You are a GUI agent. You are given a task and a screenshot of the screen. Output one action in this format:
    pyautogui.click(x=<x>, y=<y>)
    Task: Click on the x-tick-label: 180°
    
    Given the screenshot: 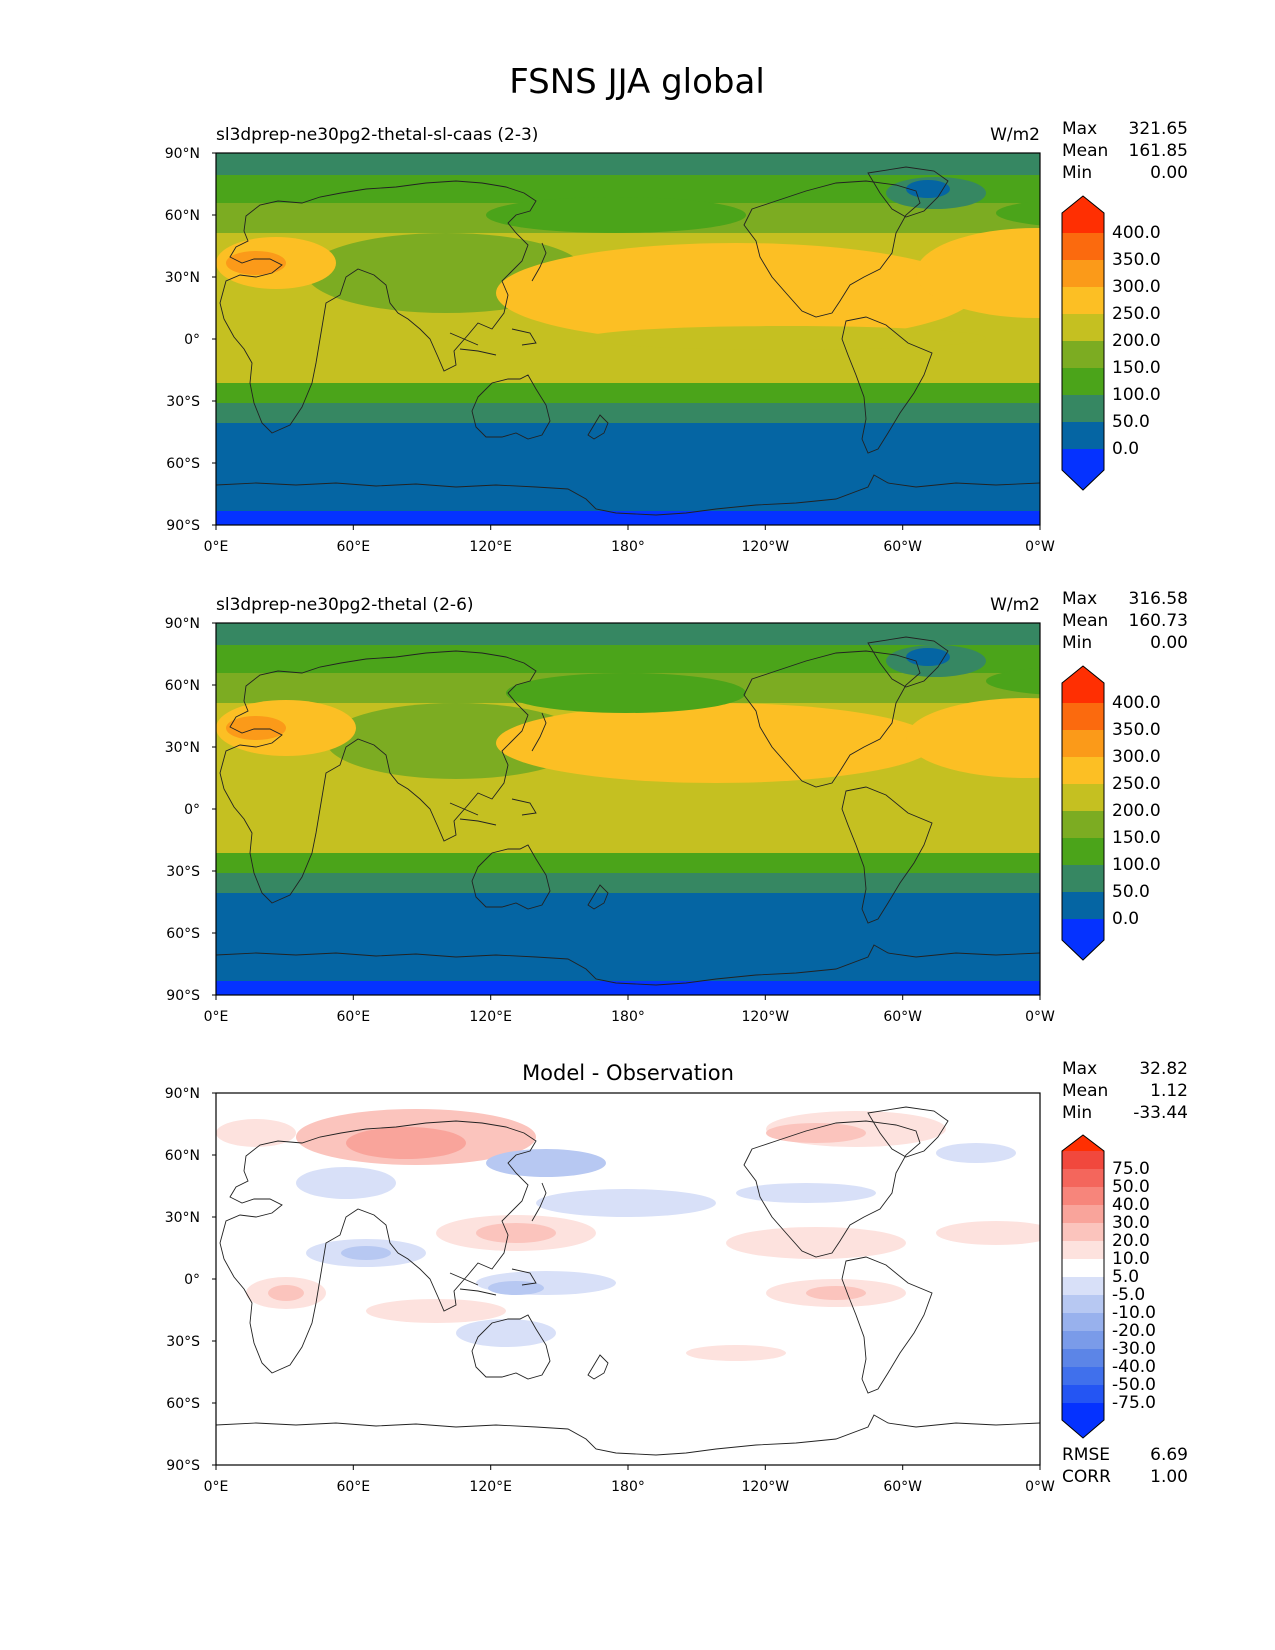 What is the action you would take?
    pyautogui.click(x=628, y=1017)
    